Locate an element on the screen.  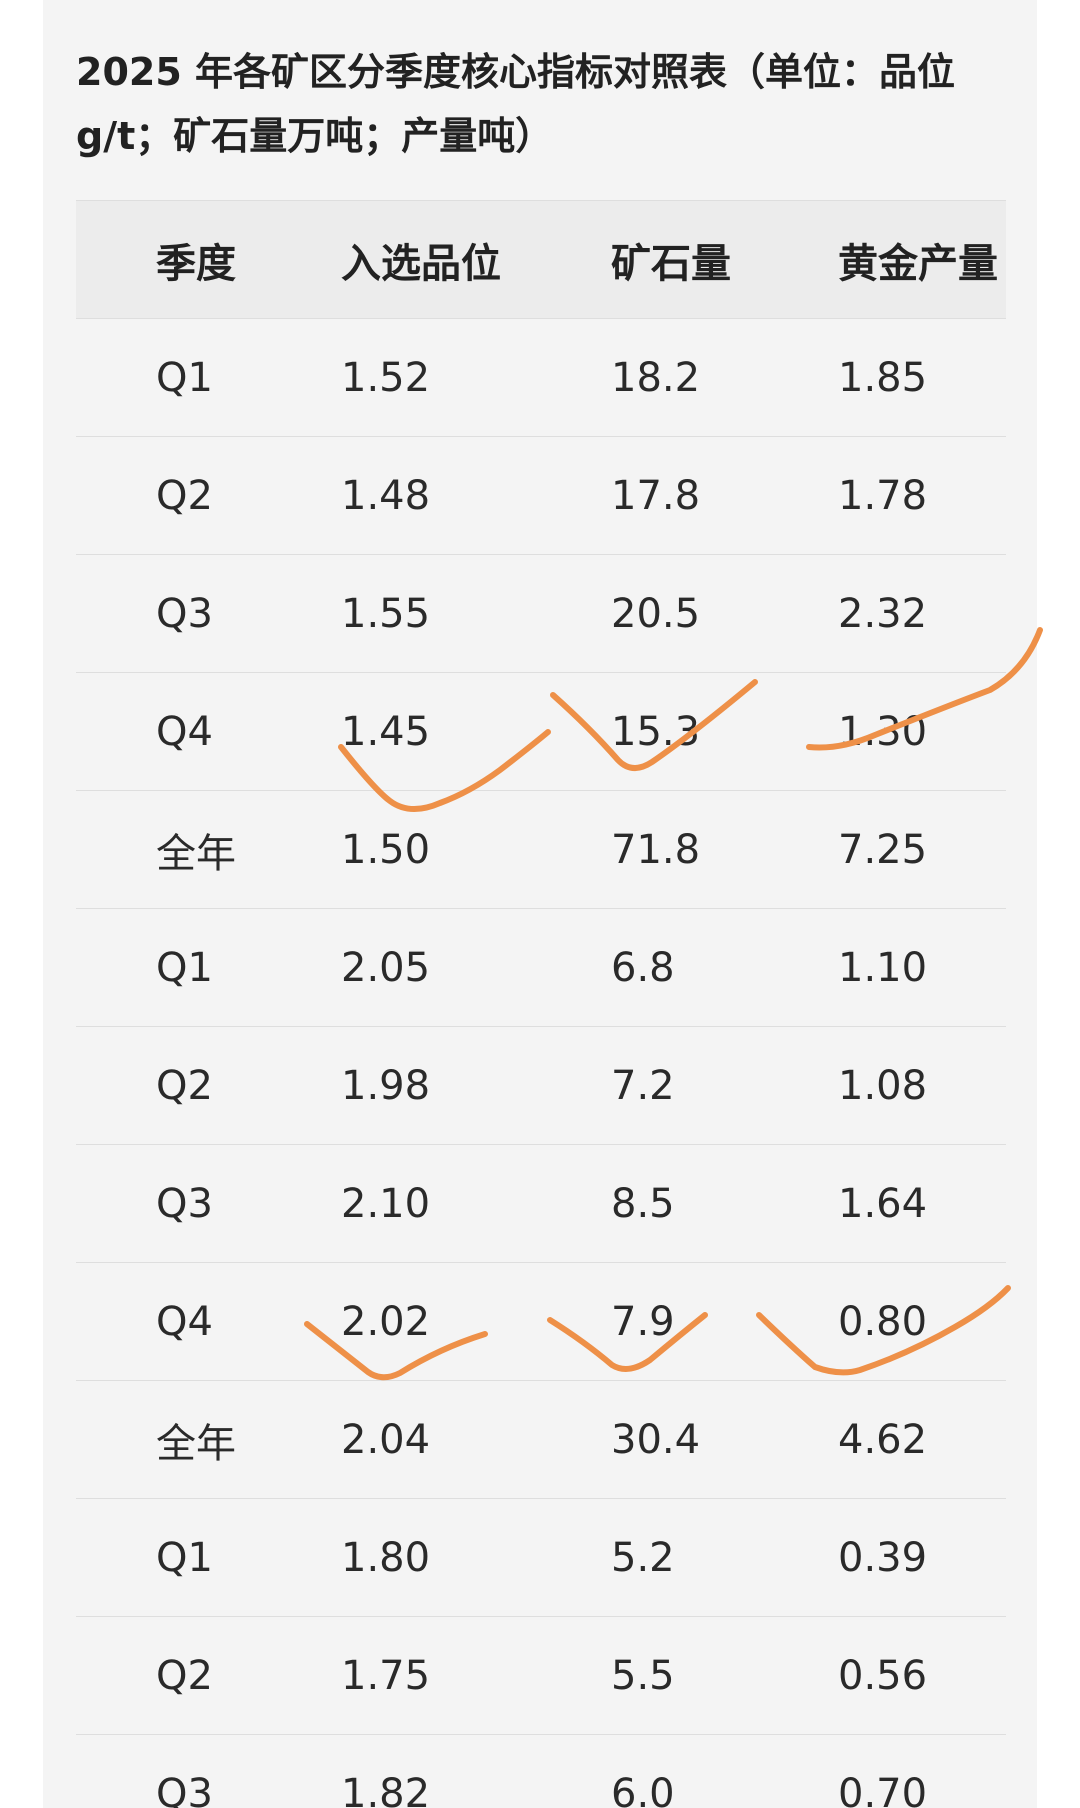
cell-ore-volume: 30.4 is located at coordinates (724, 1439).